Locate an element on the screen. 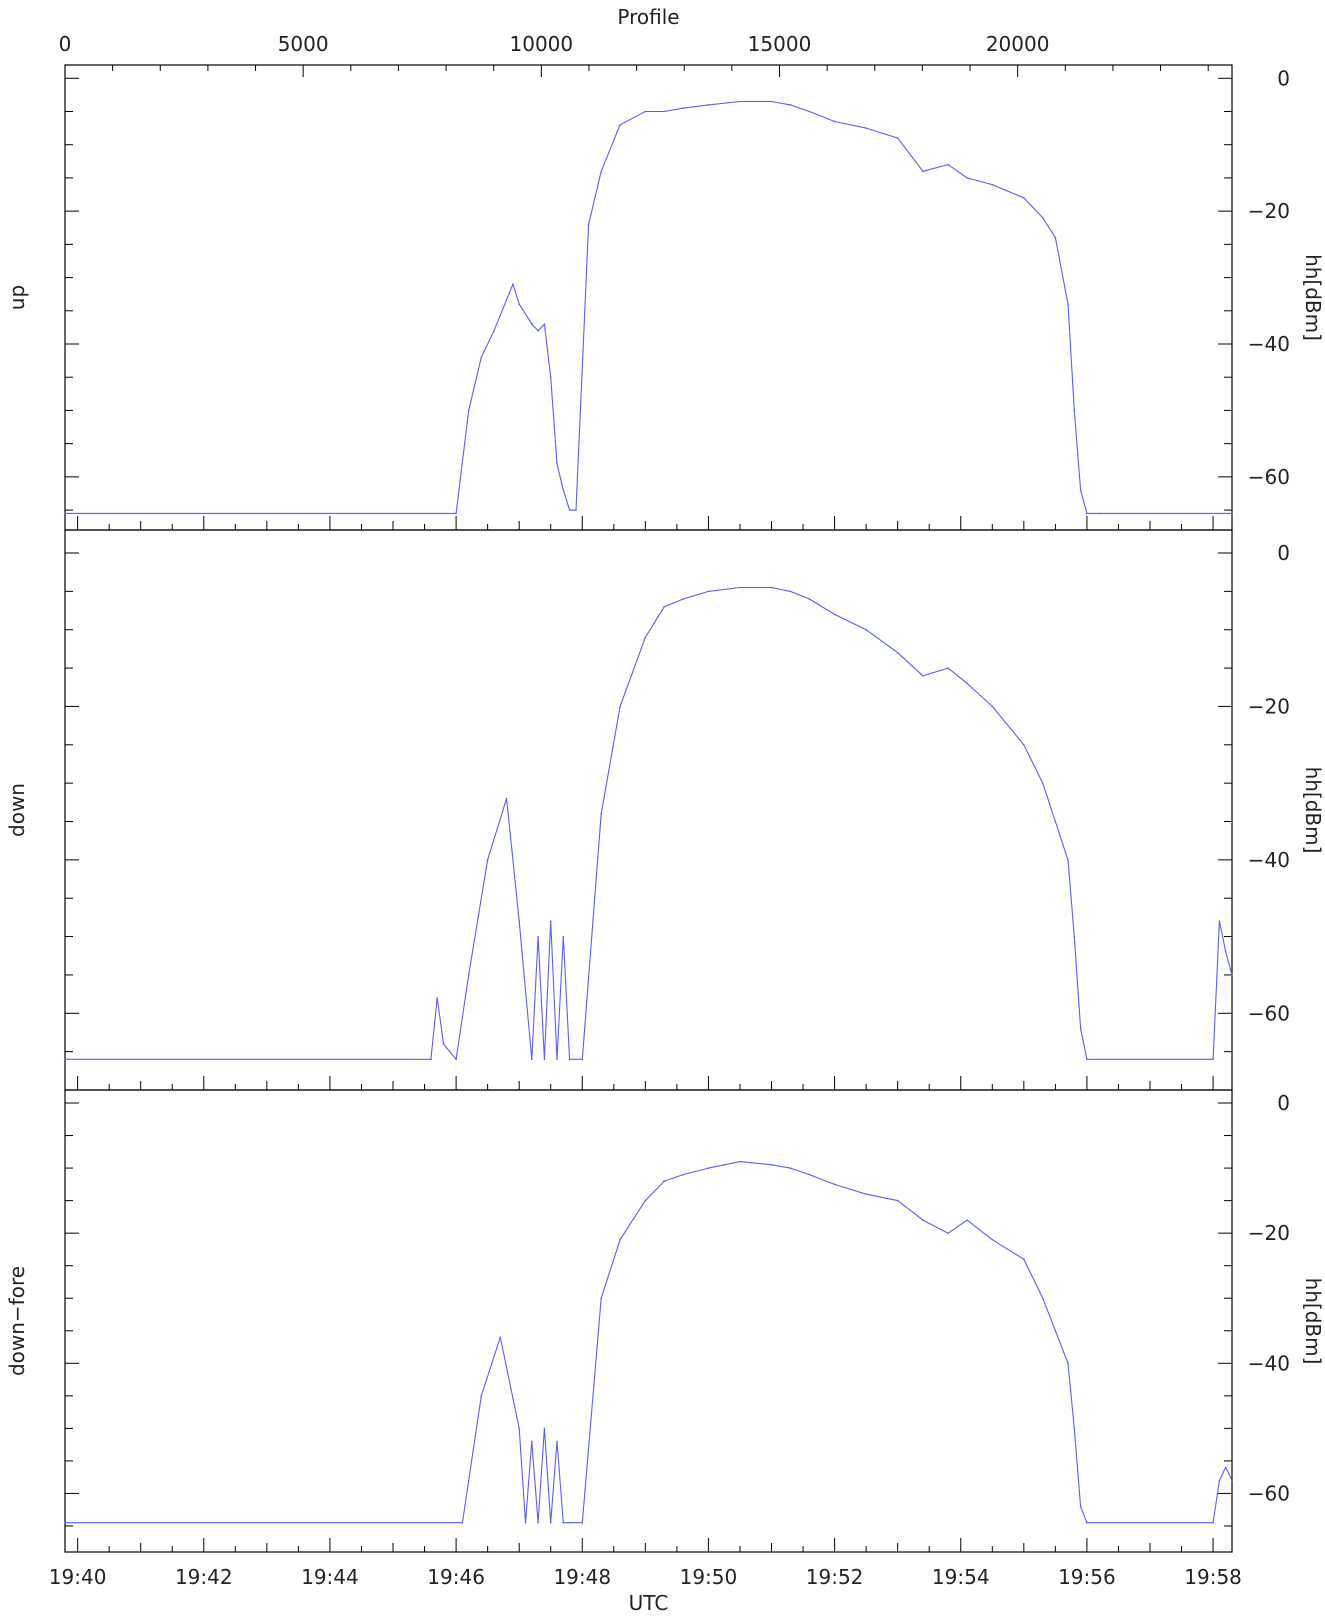 This screenshot has width=1325, height=1622. top-tick-label: 0 is located at coordinates (65, 44).